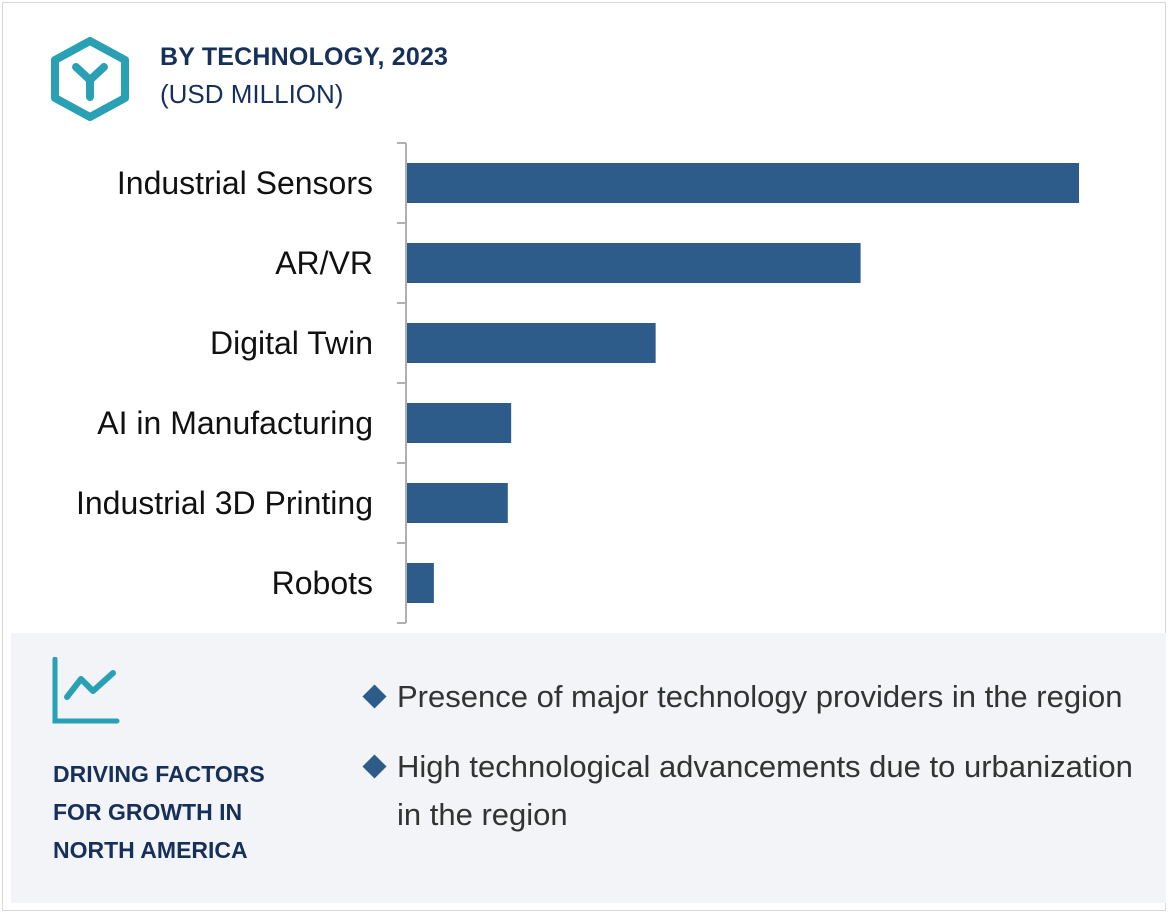 This screenshot has height=915, width=1170. Describe the element at coordinates (252, 94) in the screenshot. I see `chart-subtitle: (USD MILLION)` at that location.